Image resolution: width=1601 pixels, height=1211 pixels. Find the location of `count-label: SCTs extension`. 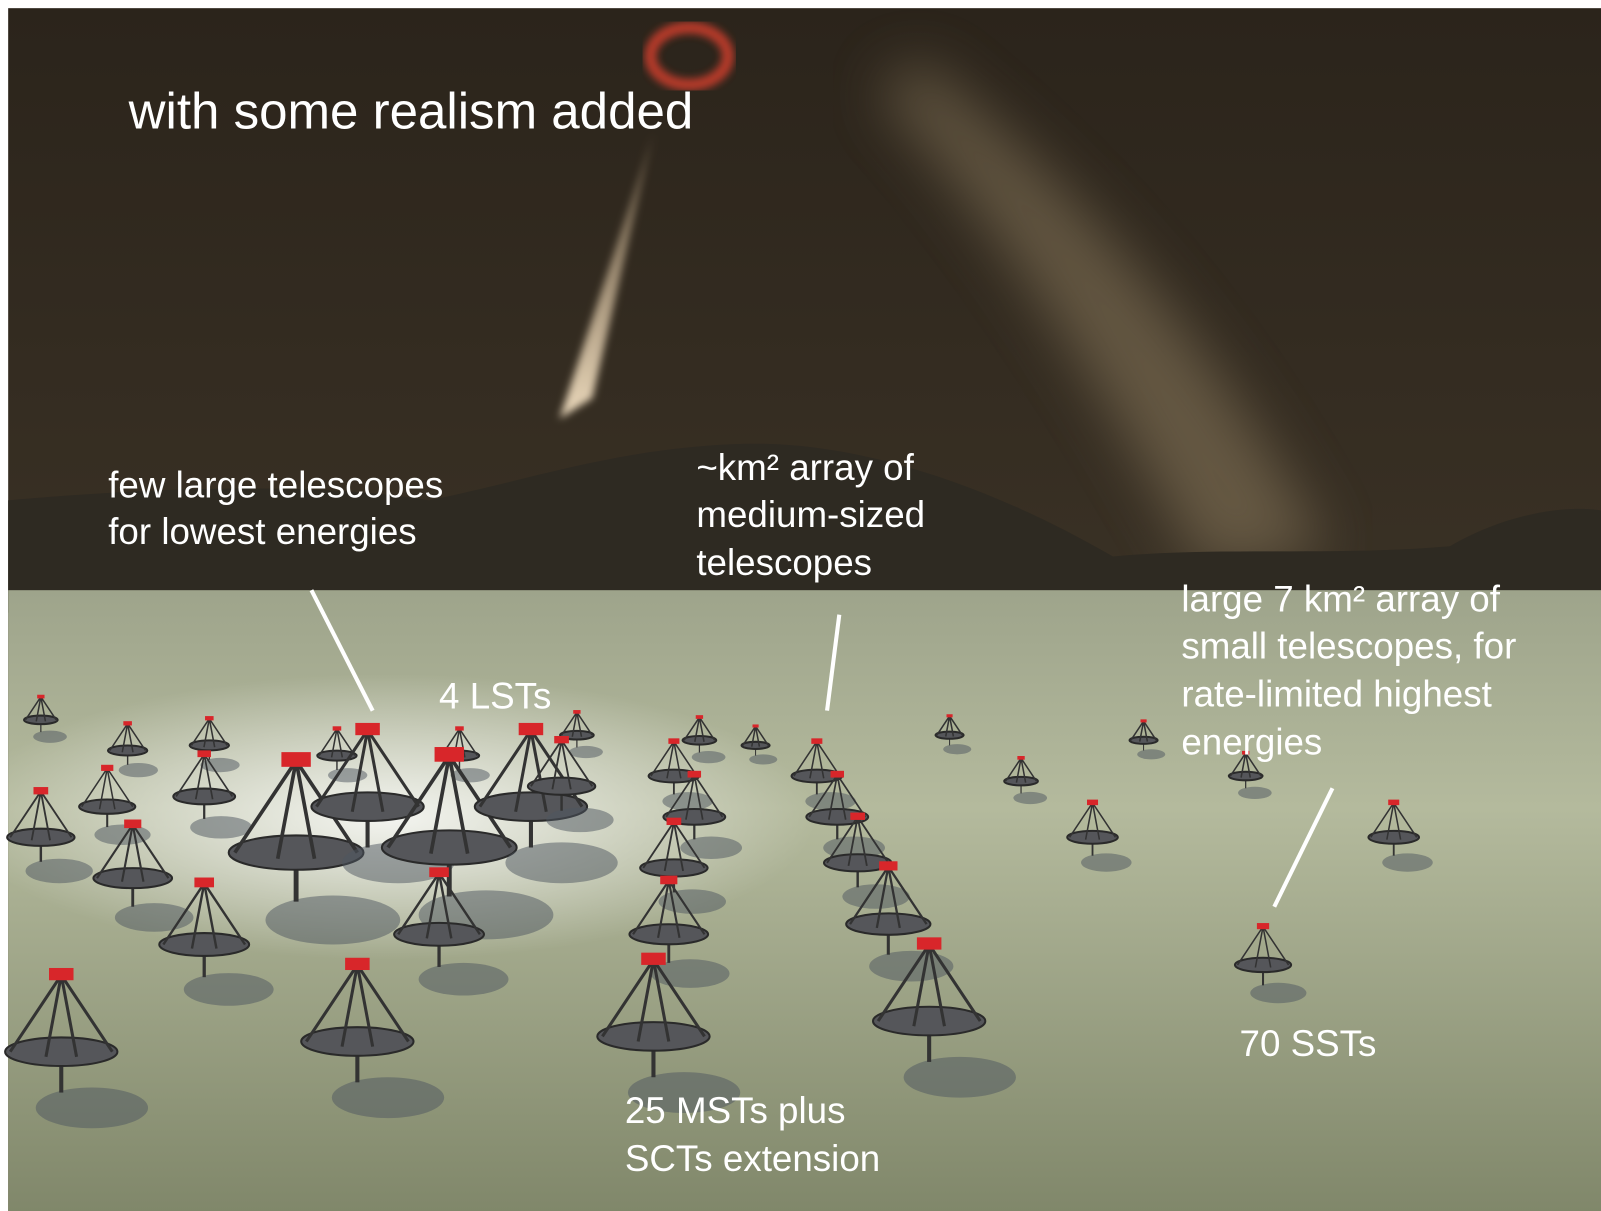

count-label: SCTs extension is located at coordinates (752, 1158).